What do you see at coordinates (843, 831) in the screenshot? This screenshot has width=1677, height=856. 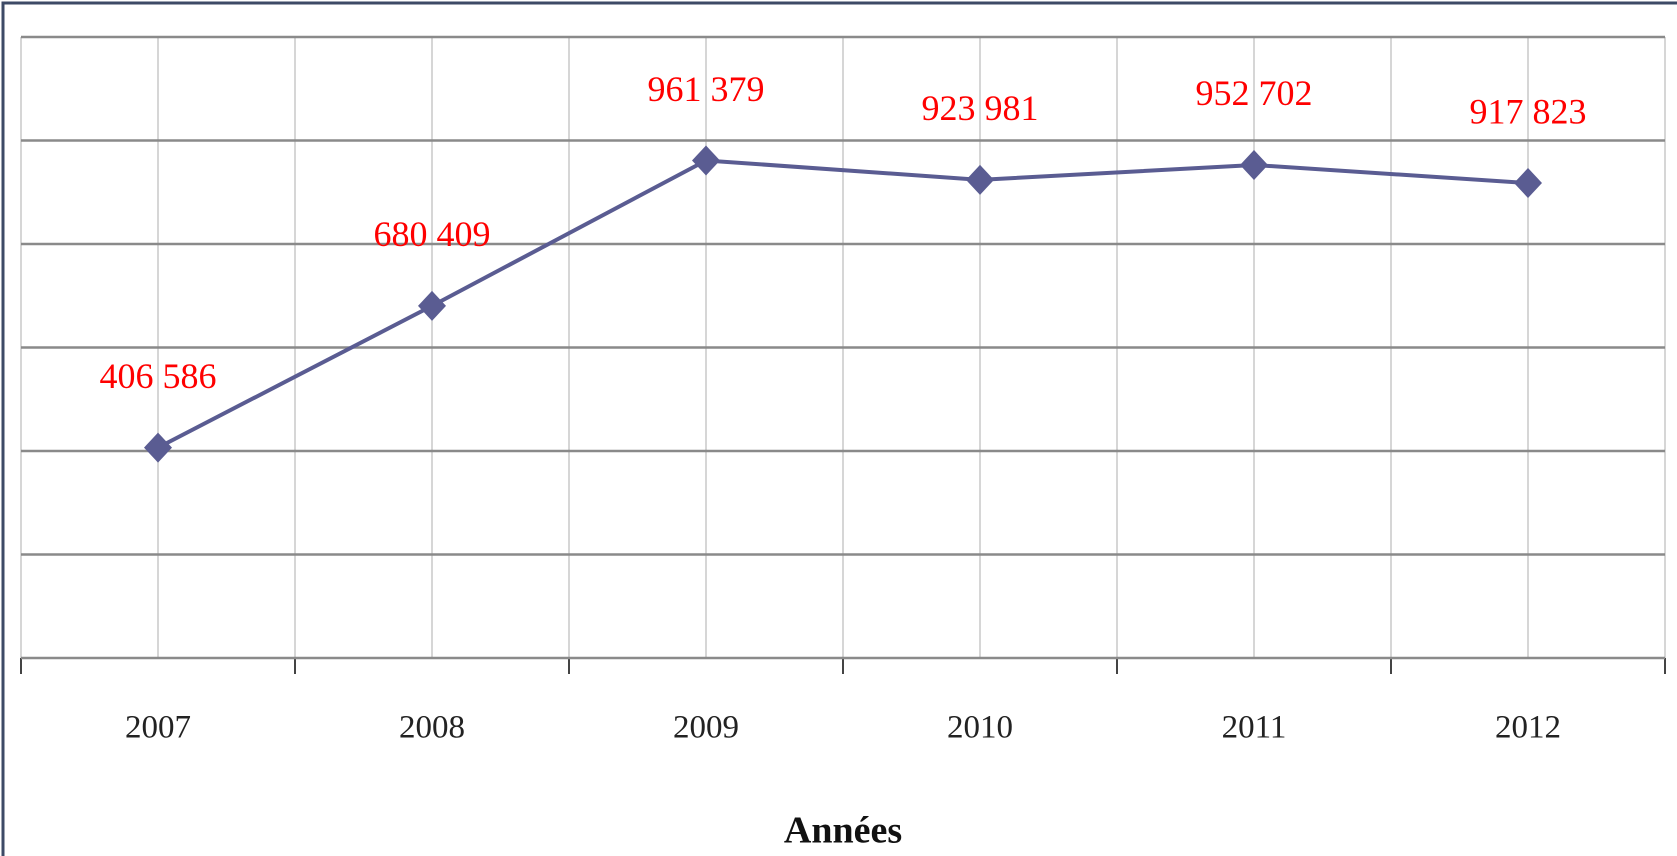 I see `x-axis-title: Années` at bounding box center [843, 831].